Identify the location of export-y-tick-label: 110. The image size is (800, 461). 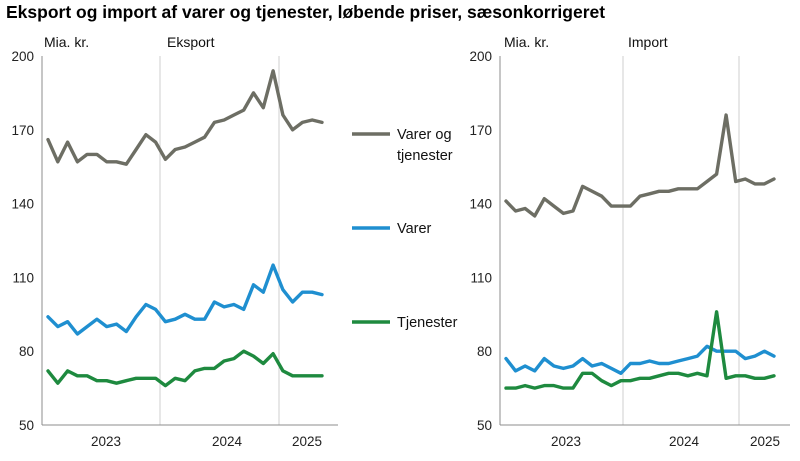
(23, 277).